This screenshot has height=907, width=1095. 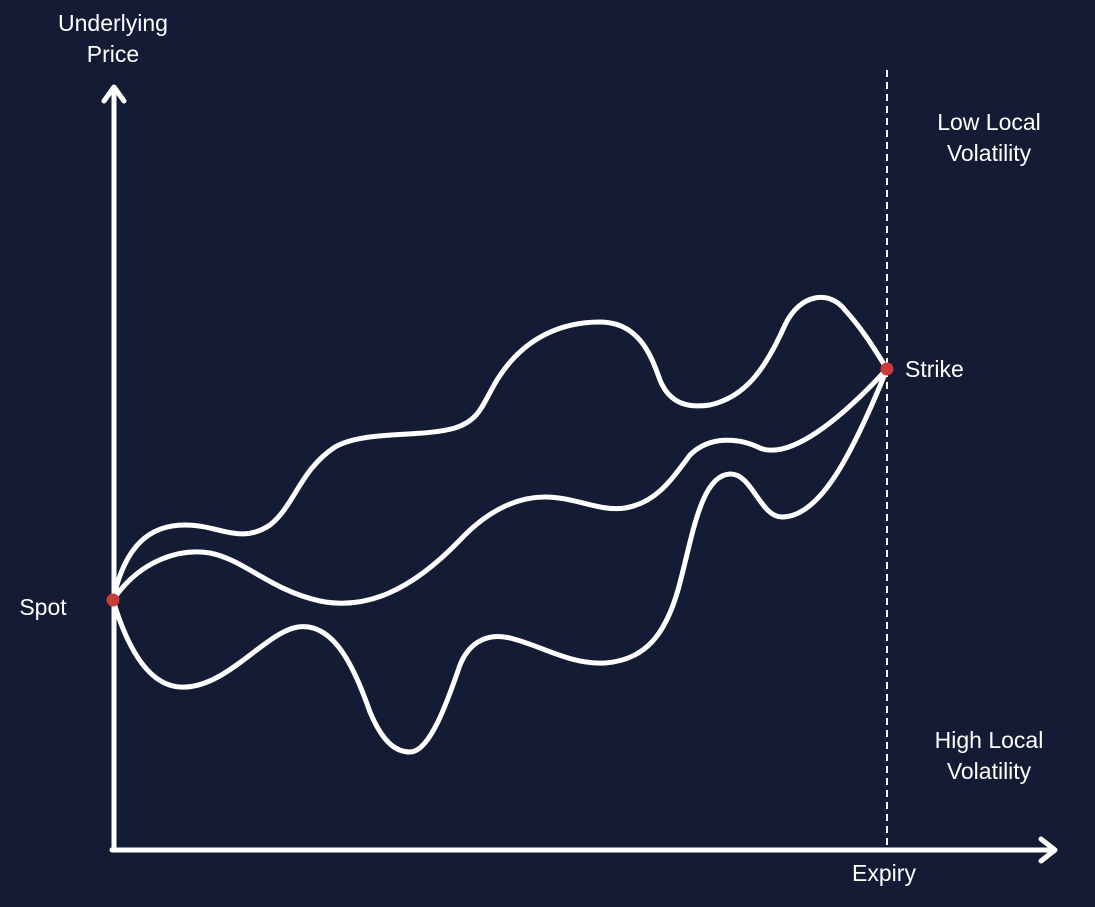 What do you see at coordinates (989, 153) in the screenshot?
I see `low-volatility-line2: Volatility` at bounding box center [989, 153].